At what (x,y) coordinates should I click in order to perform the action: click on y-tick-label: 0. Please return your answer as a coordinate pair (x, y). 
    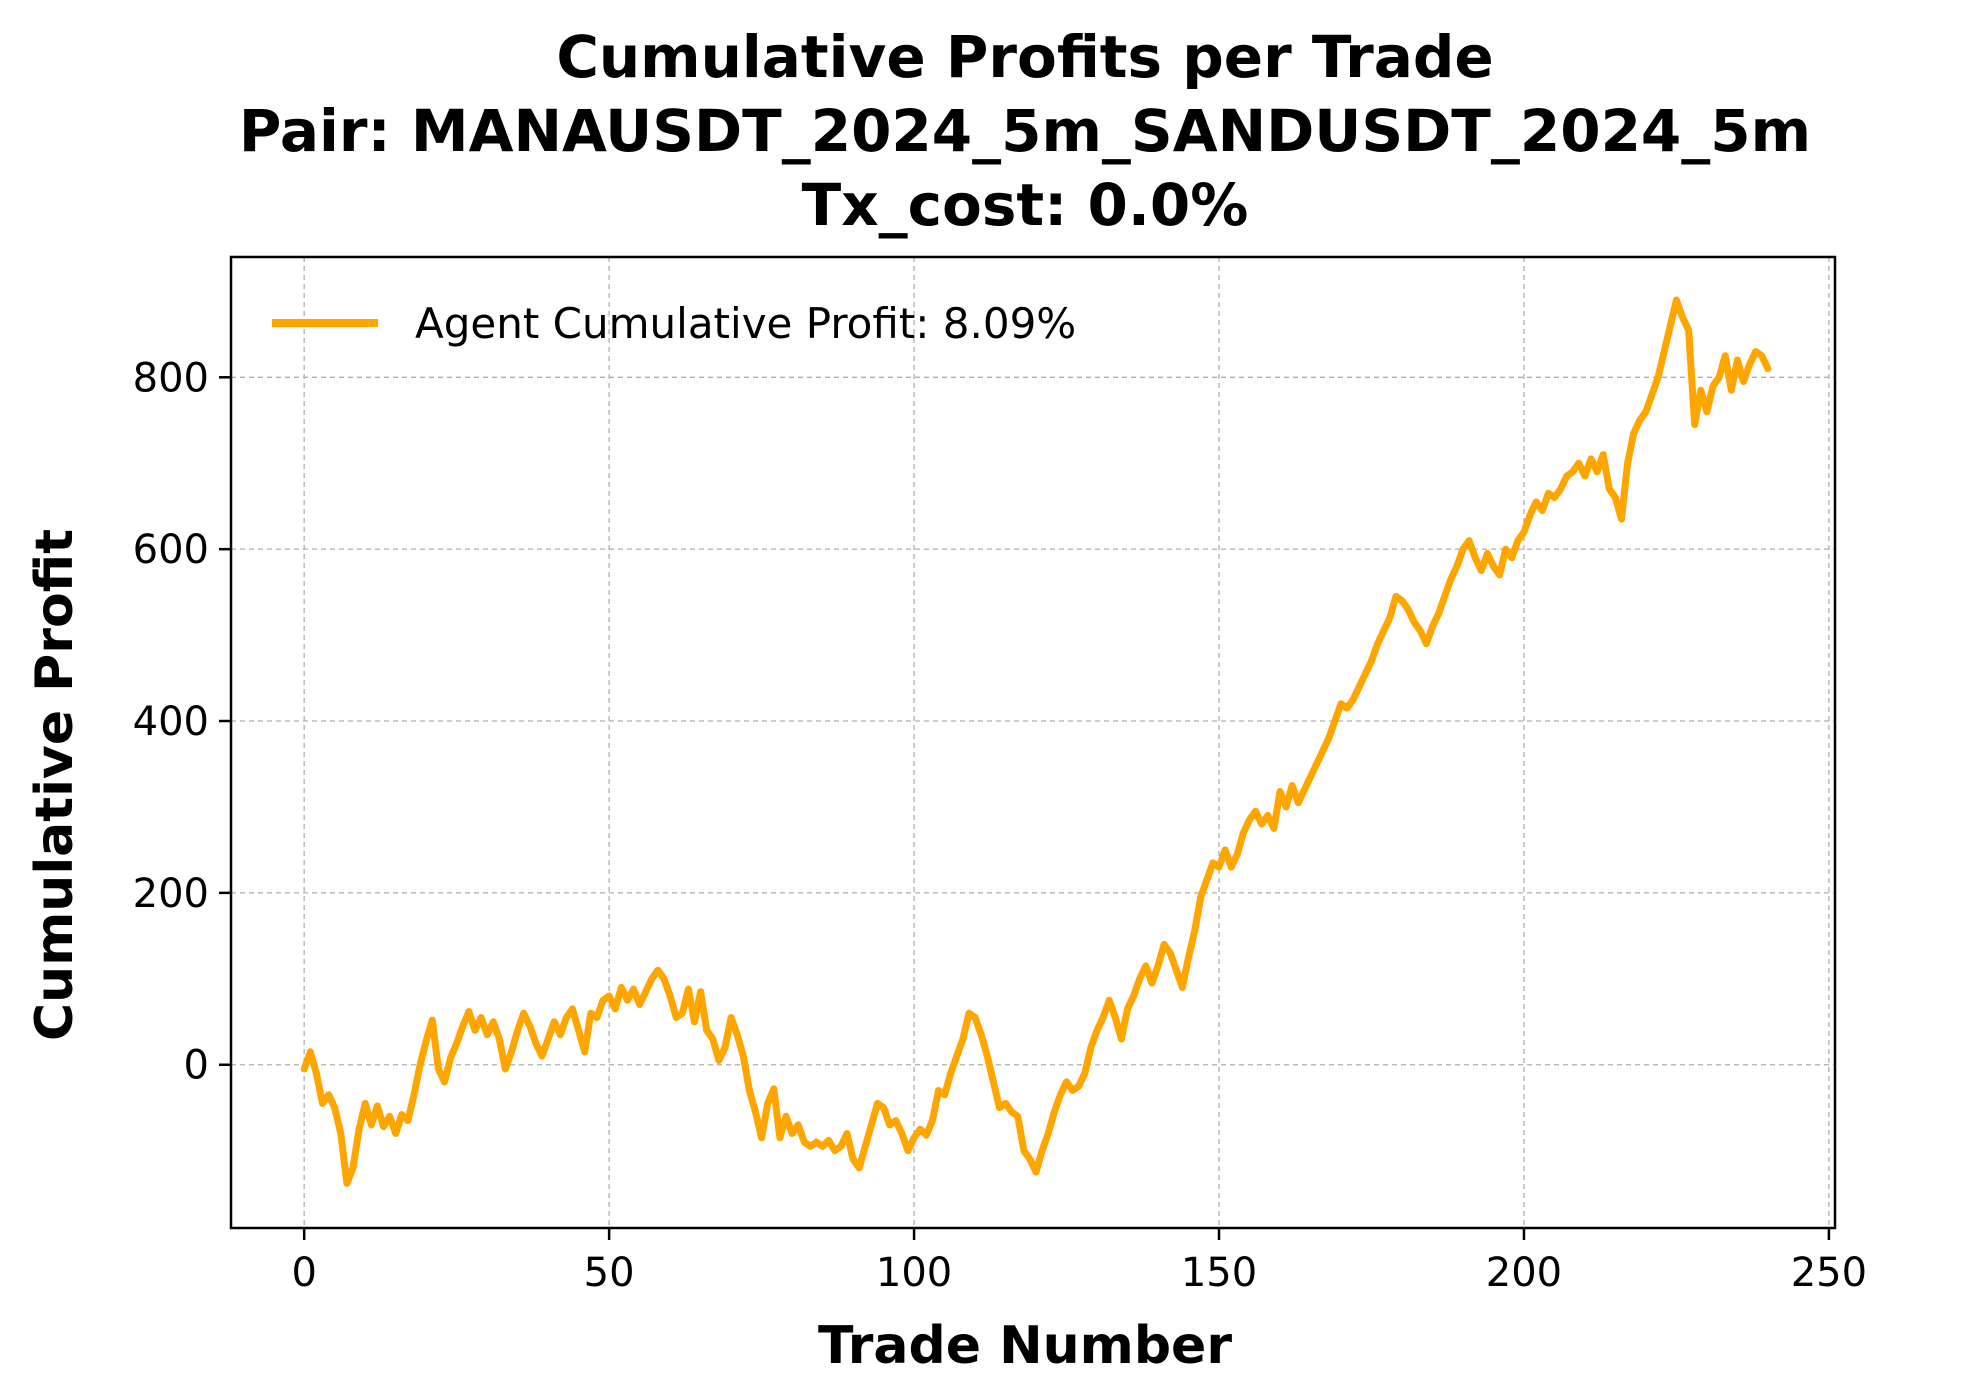
    Looking at the image, I should click on (196, 1066).